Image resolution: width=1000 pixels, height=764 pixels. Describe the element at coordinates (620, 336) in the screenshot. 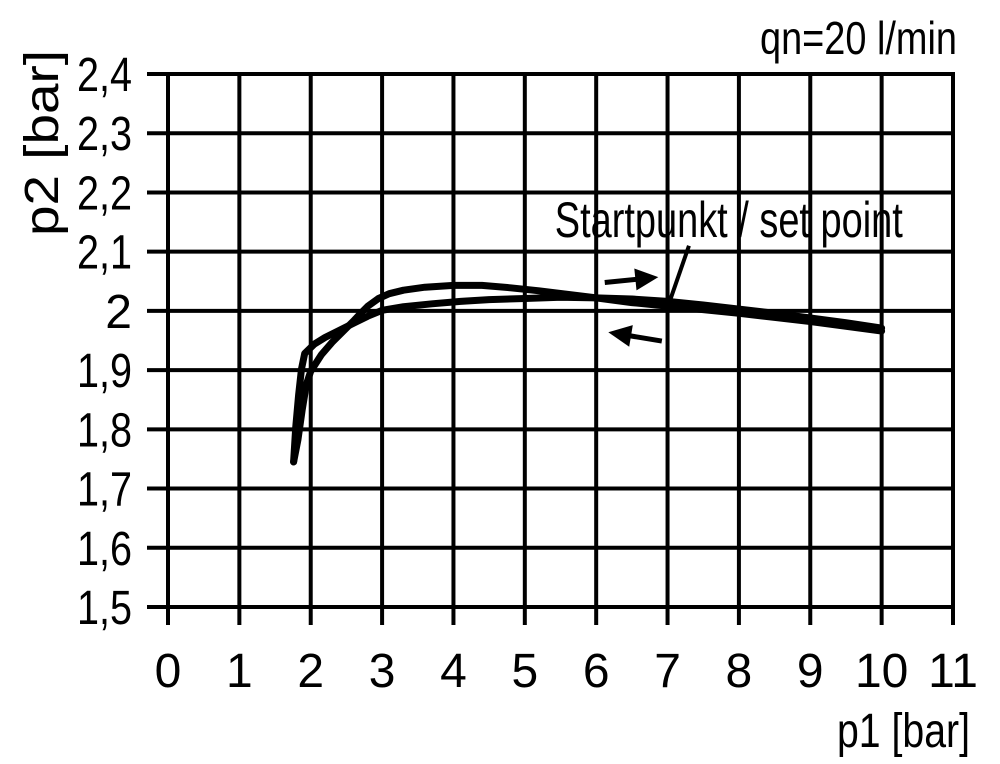

I see `arrow-left-head` at that location.